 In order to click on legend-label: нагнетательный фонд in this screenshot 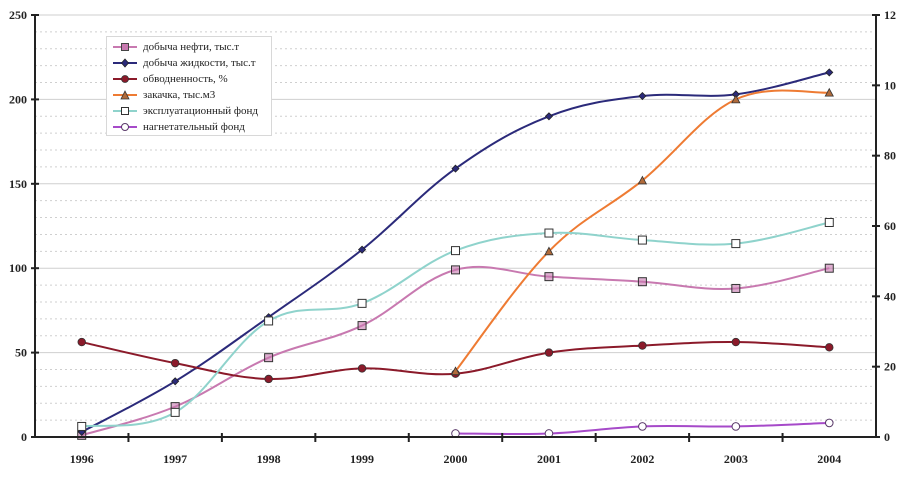, I will do `click(194, 127)`.